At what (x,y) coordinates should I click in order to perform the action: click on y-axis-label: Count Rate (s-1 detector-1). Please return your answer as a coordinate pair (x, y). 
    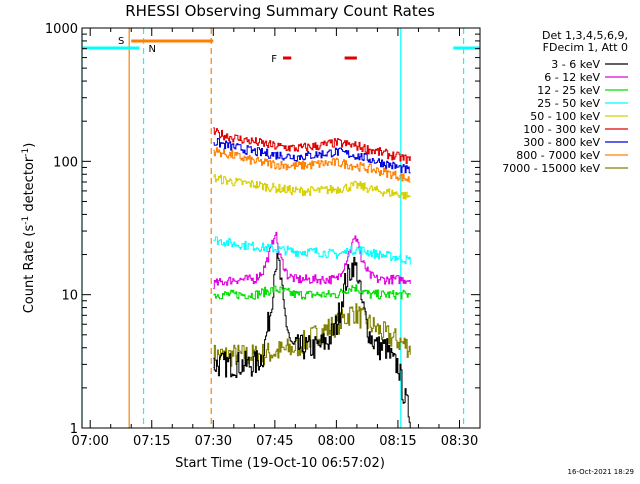
    Looking at the image, I should click on (29, 228).